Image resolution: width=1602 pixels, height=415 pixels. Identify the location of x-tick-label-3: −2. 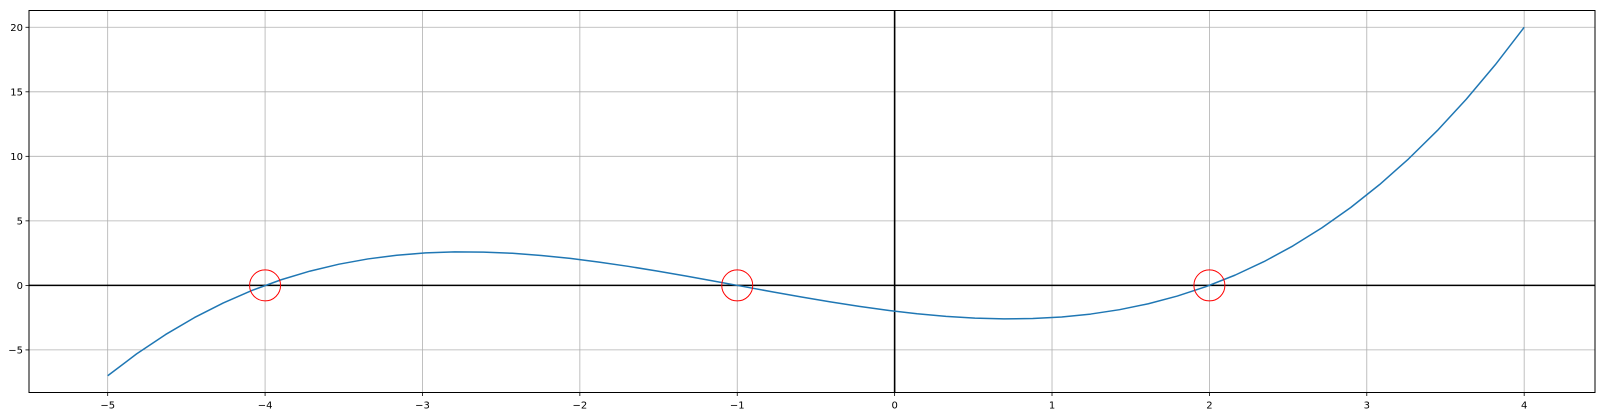
(579, 406).